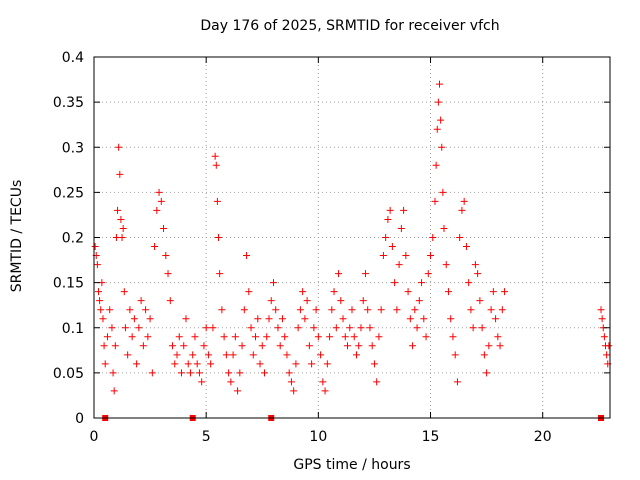 This screenshot has height=480, width=640. What do you see at coordinates (73, 148) in the screenshot?
I see `y-tick-label: 0.3` at bounding box center [73, 148].